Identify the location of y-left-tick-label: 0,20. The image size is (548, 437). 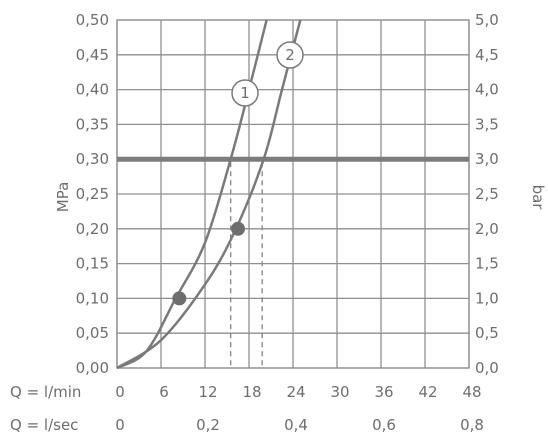
(92, 229).